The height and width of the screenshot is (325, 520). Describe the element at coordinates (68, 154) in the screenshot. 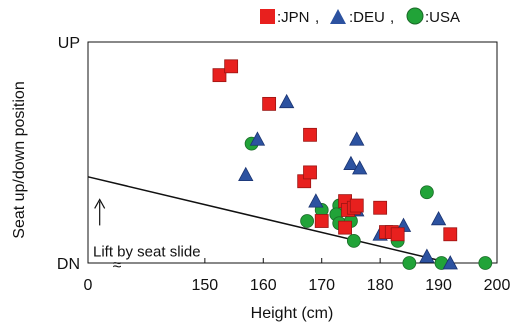

I see `y-ticks: UP DN` at that location.